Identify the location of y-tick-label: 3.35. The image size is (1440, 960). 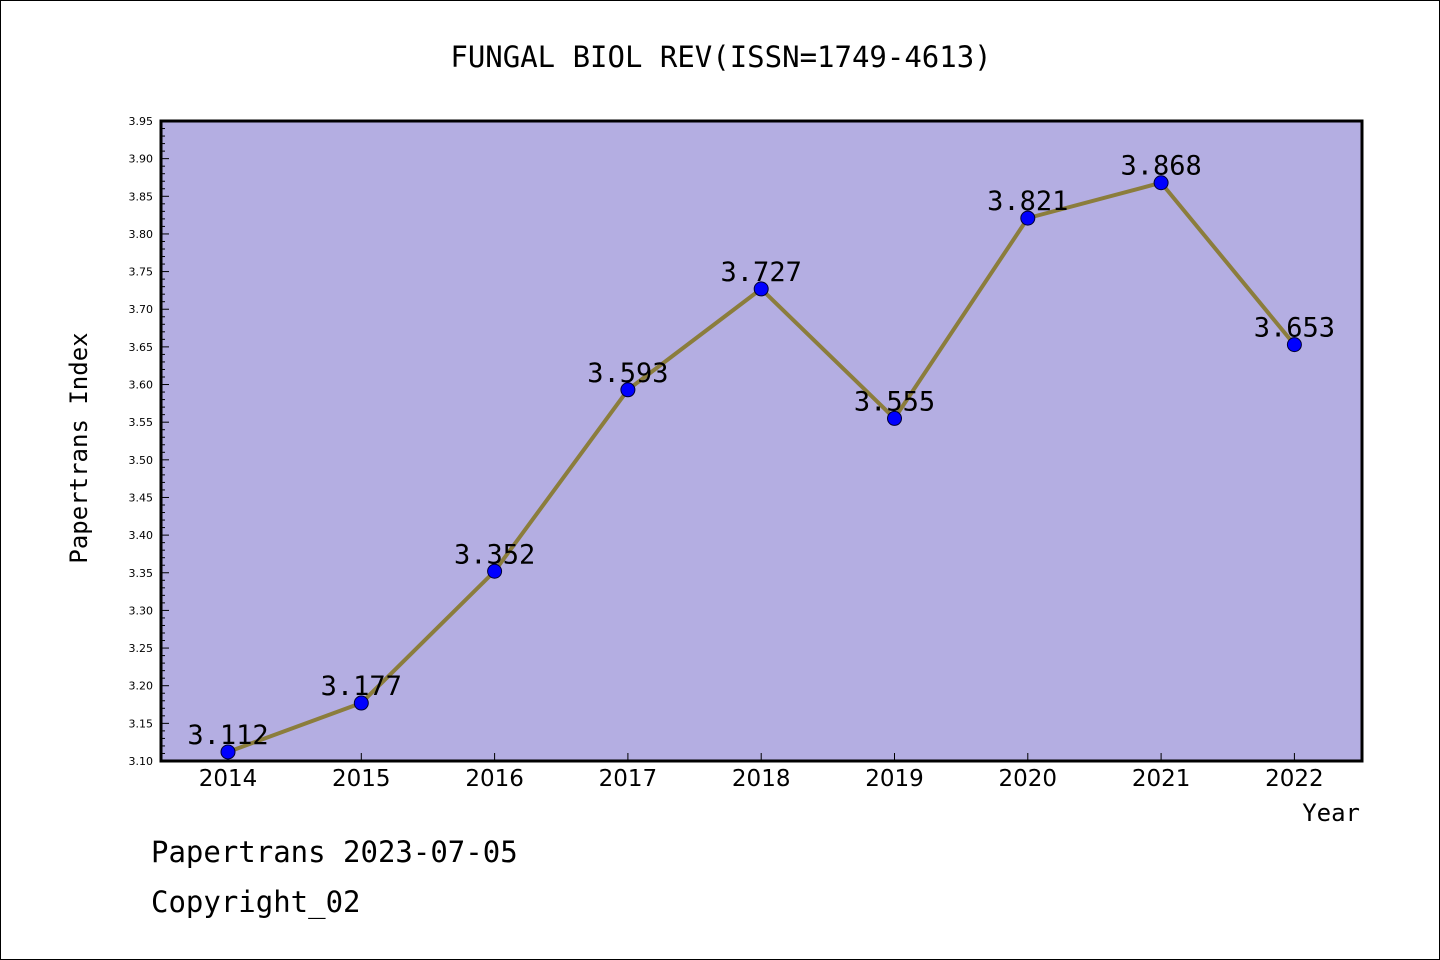
(141, 573).